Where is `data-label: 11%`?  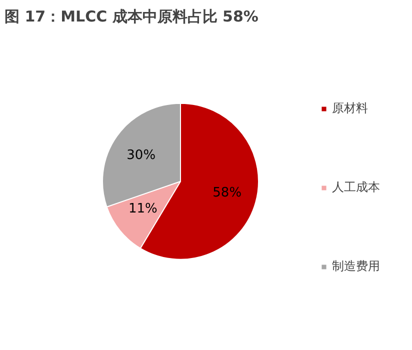 data-label: 11% is located at coordinates (143, 209).